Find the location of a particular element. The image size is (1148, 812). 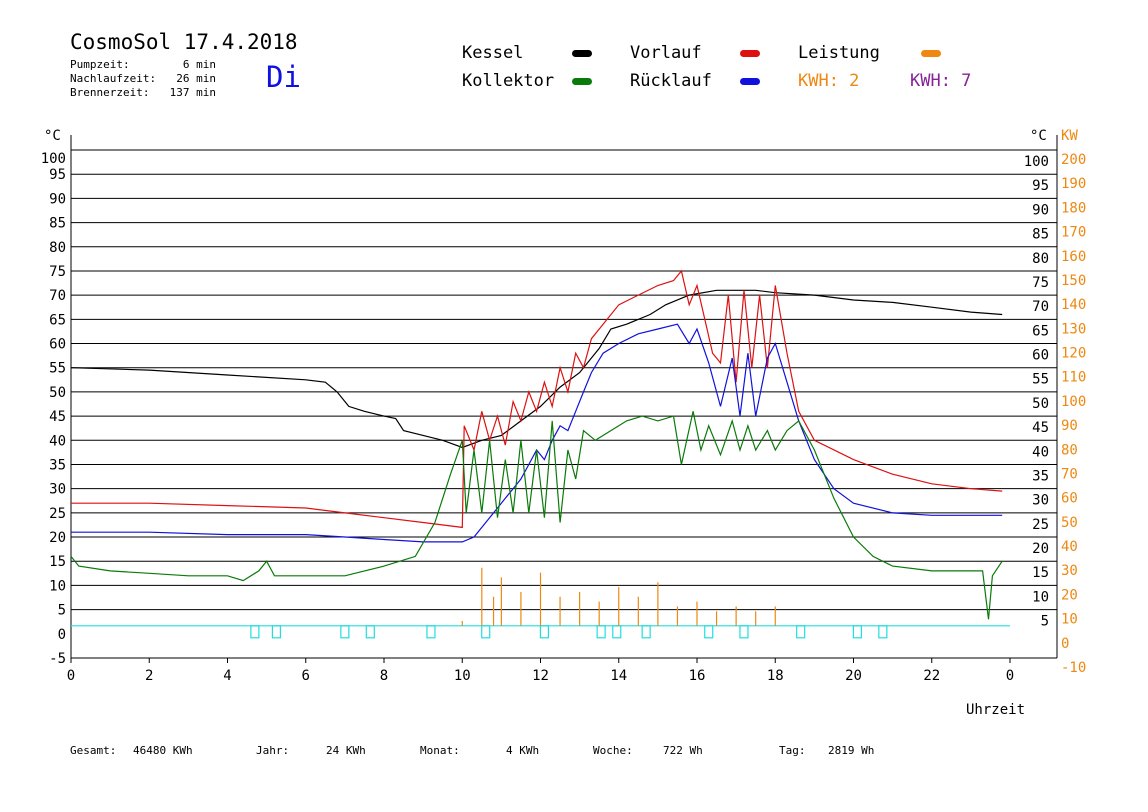

y-tick-label-right: 70 is located at coordinates (1040, 307).